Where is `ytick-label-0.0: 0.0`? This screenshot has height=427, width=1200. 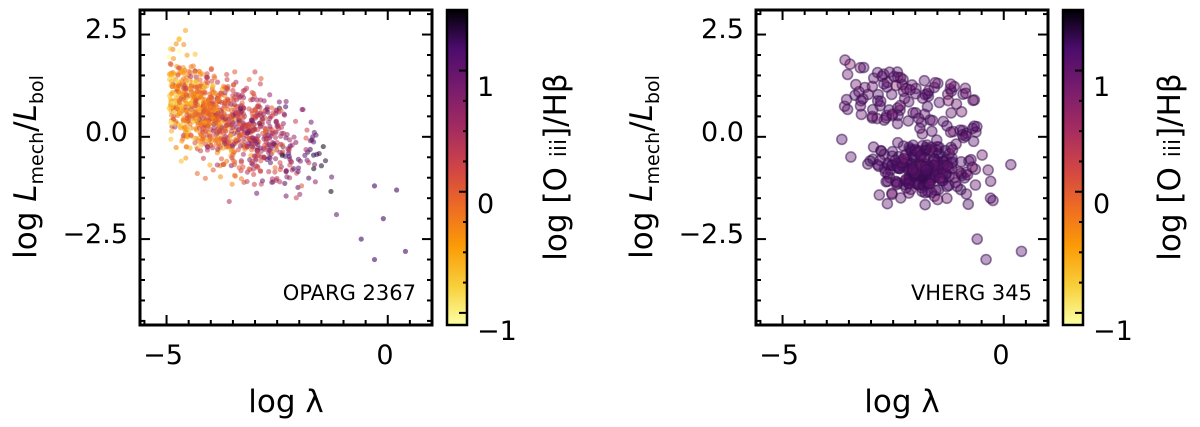 ytick-label-0.0: 0.0 is located at coordinates (106, 132).